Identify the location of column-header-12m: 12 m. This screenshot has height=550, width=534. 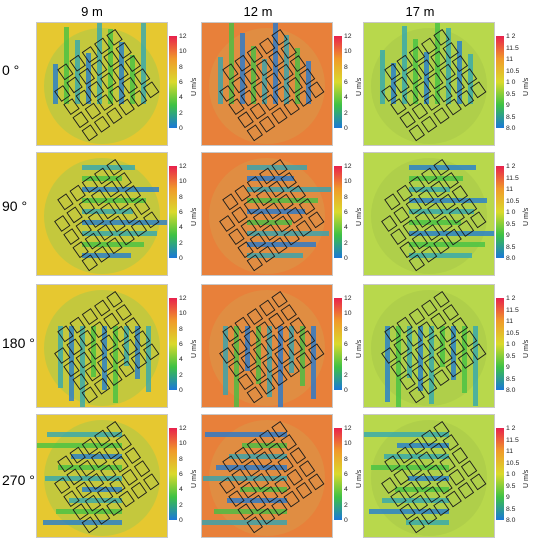
(258, 11).